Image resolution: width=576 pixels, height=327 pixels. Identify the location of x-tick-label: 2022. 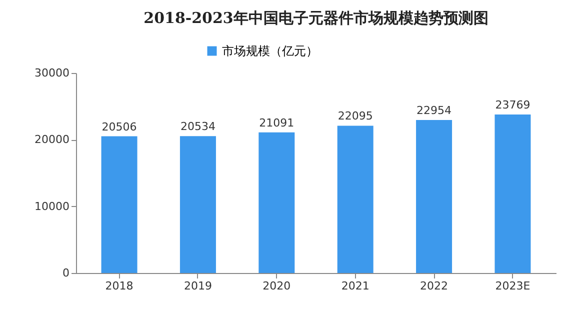
(434, 286).